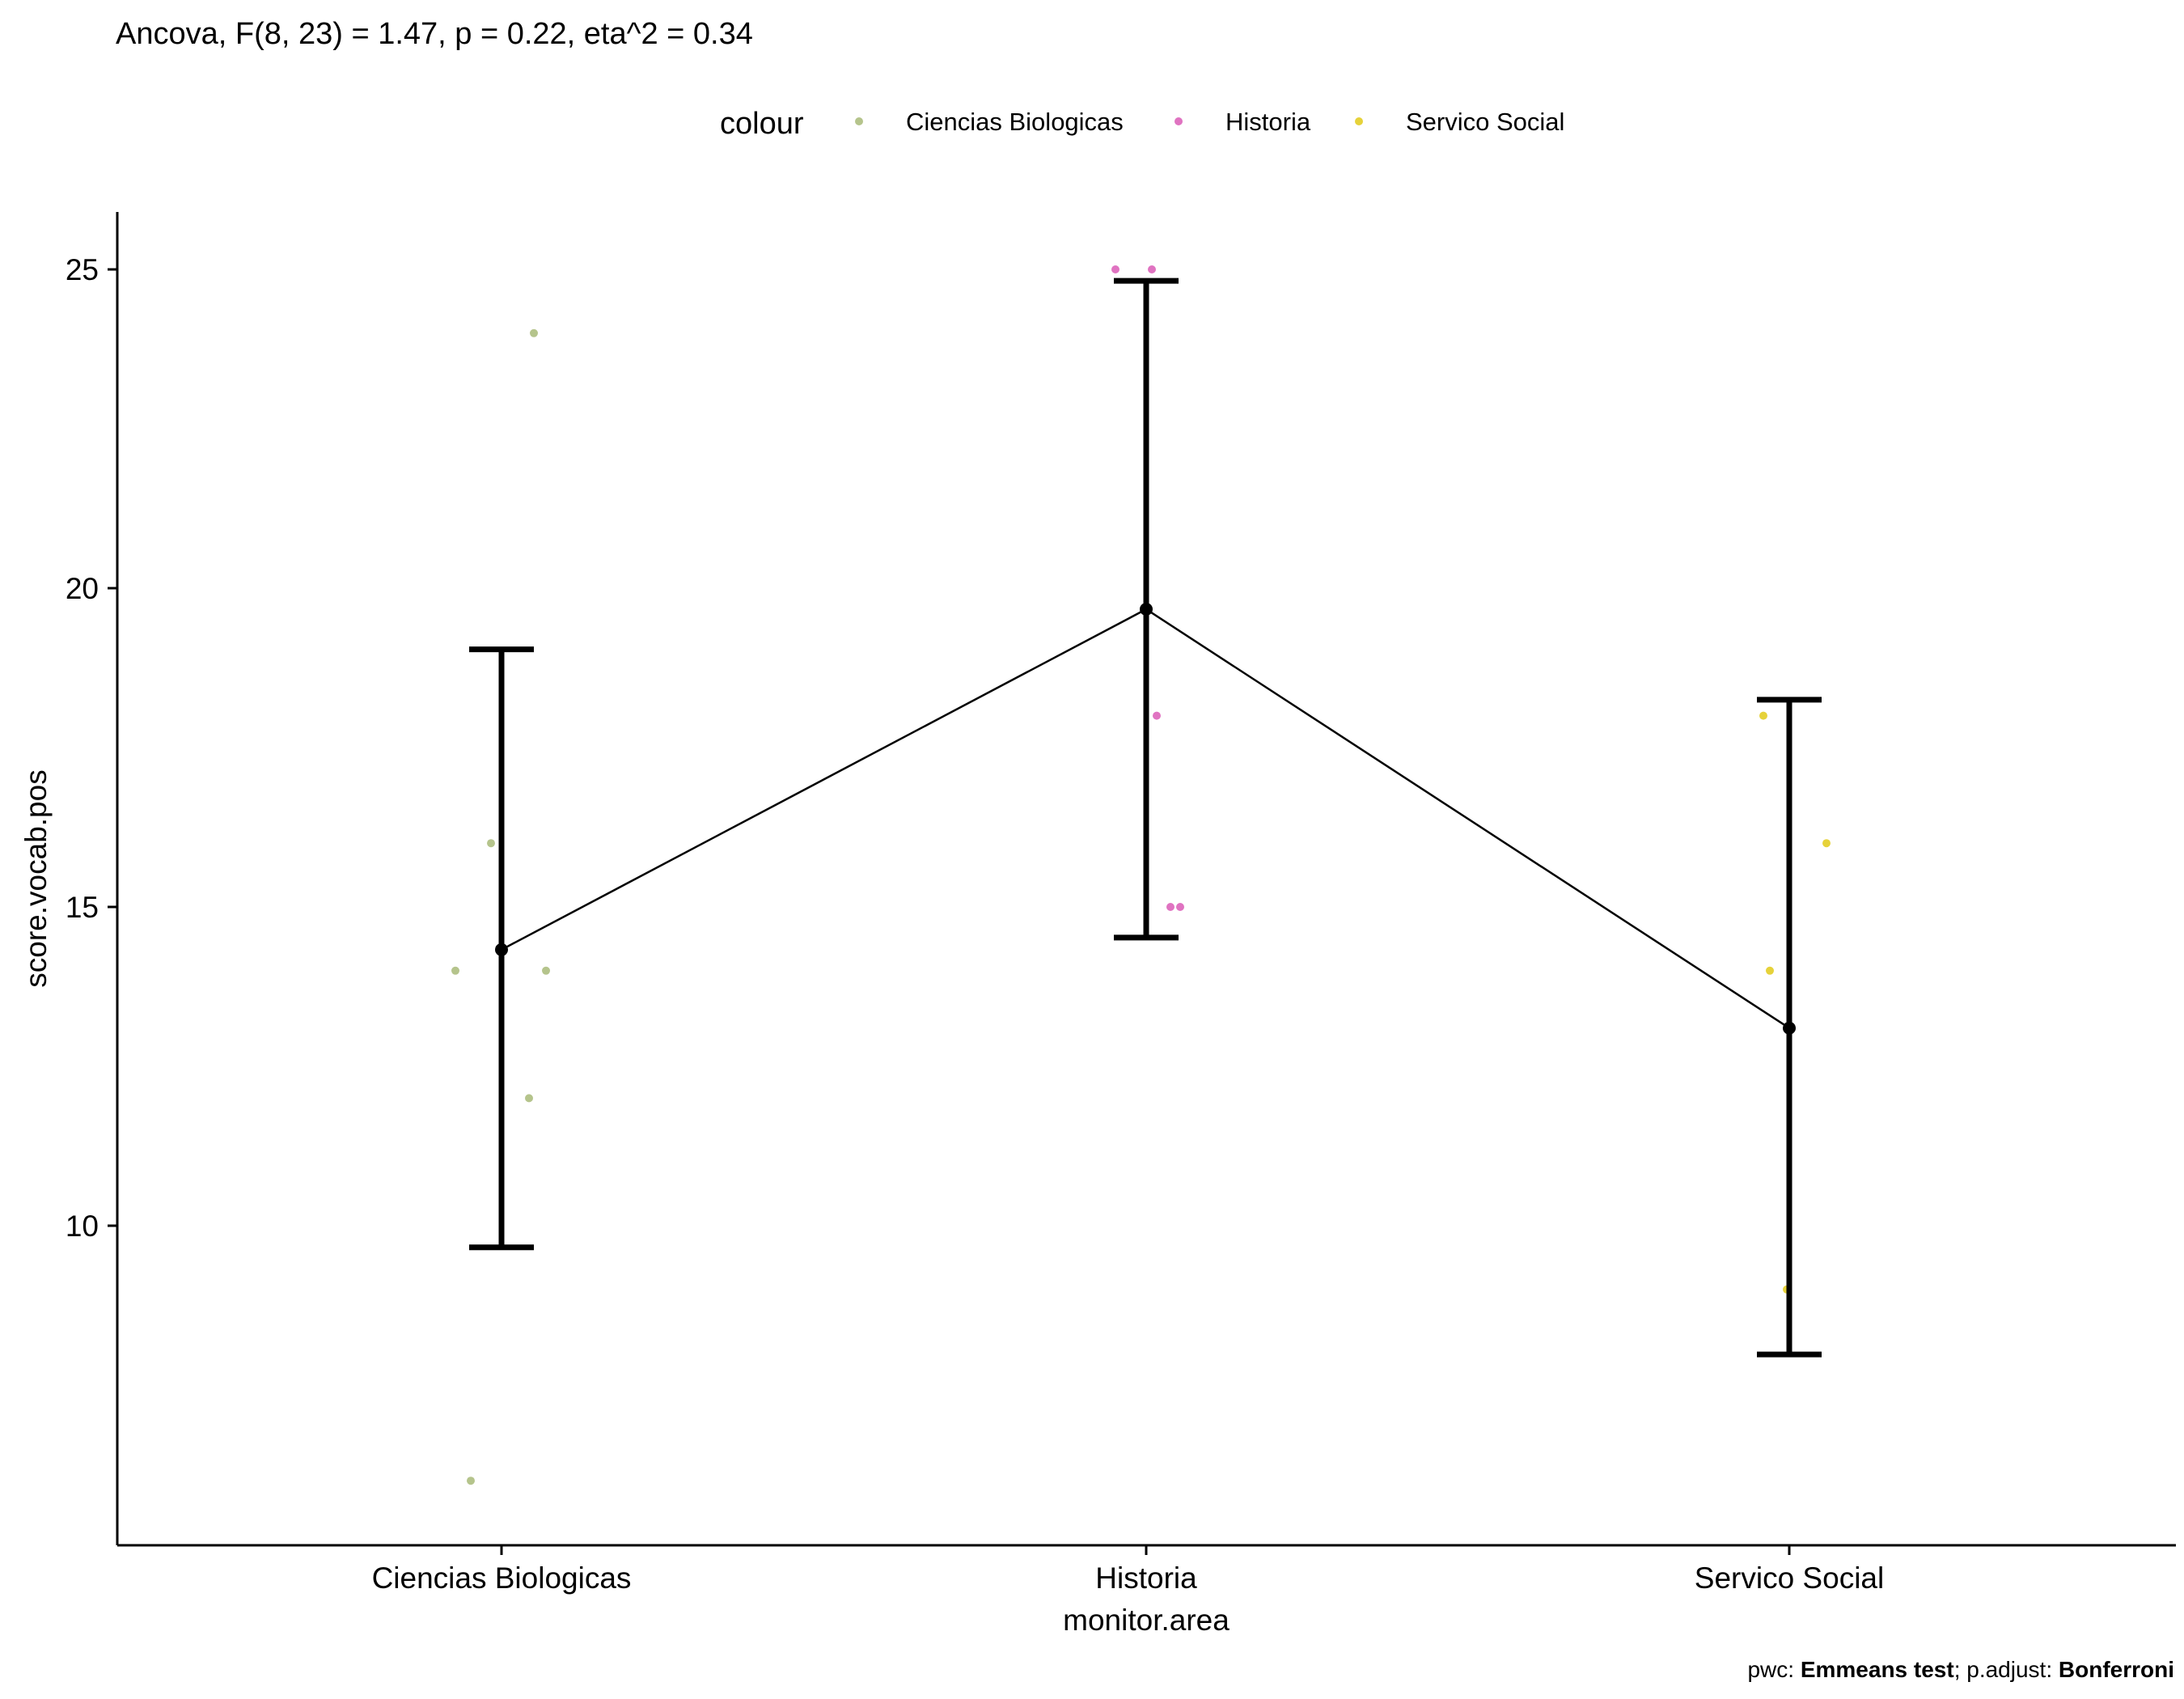  Describe the element at coordinates (762, 124) in the screenshot. I see `legend-title: colour` at that location.